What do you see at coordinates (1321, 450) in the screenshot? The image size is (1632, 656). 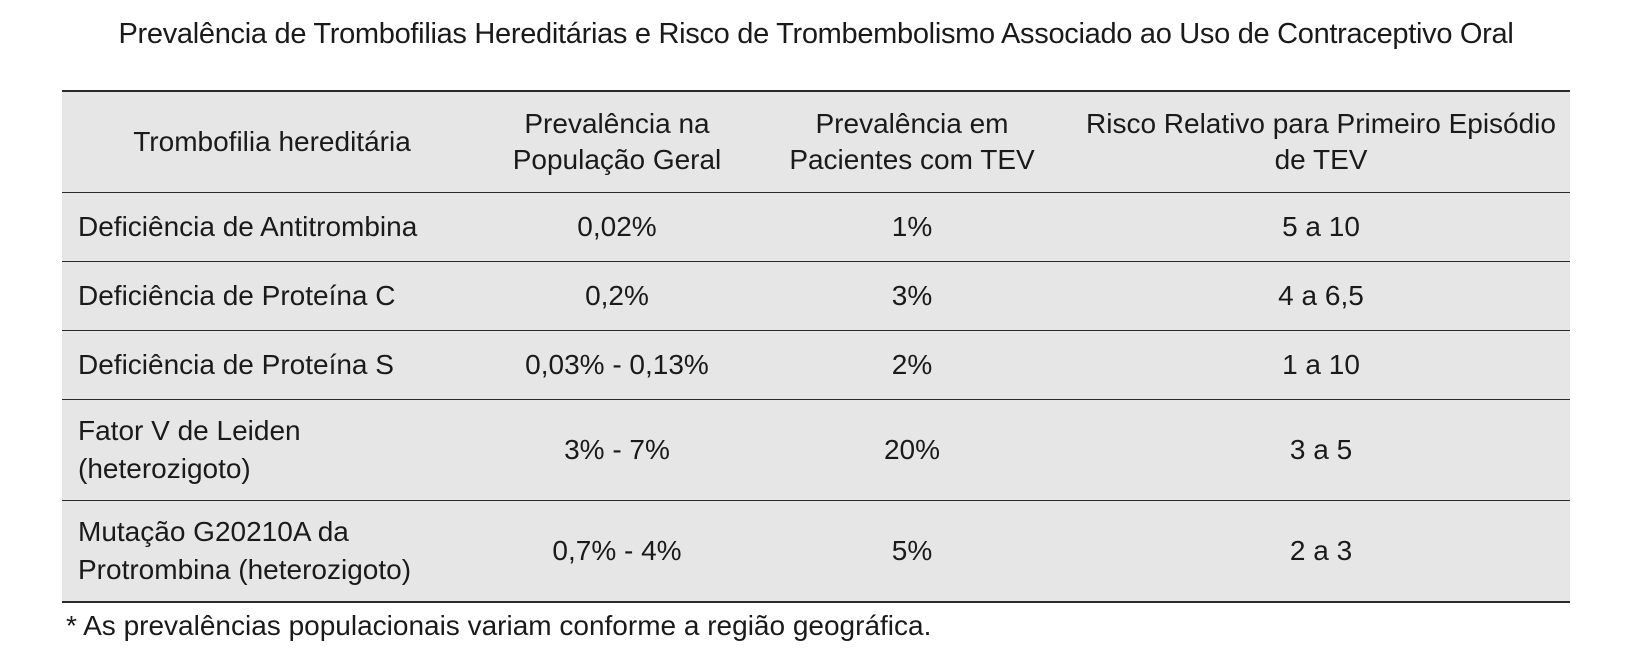 I see `cell-relative-risk: 3 a 5` at bounding box center [1321, 450].